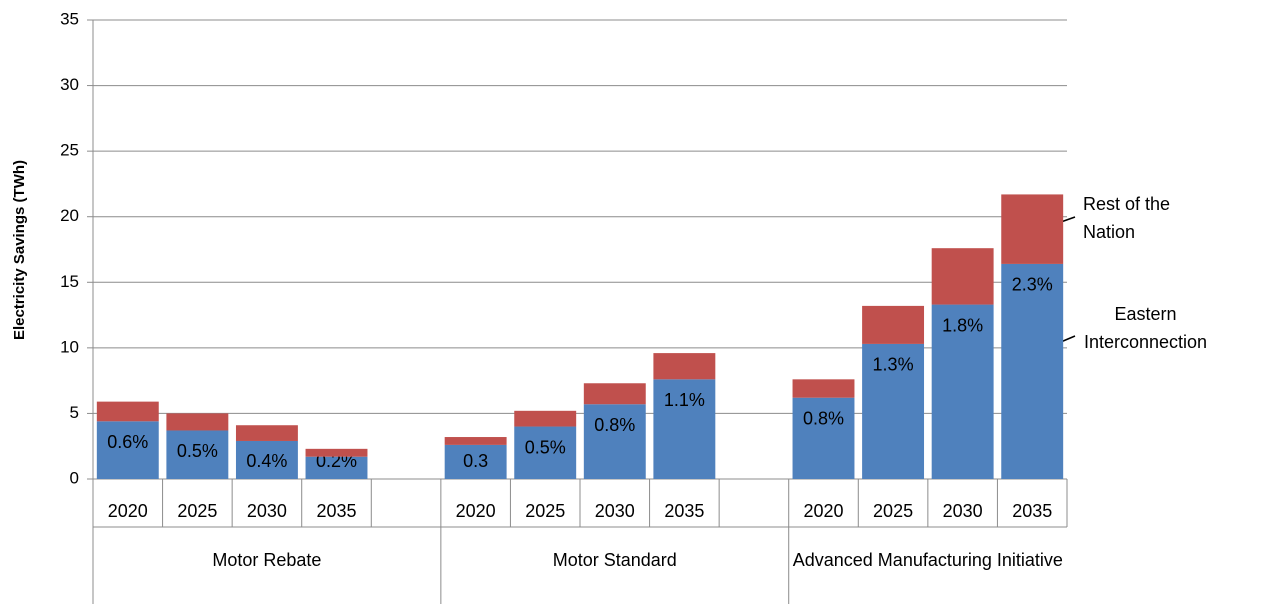 The width and height of the screenshot is (1266, 604). I want to click on bar-annotation: 0.6%, so click(127, 442).